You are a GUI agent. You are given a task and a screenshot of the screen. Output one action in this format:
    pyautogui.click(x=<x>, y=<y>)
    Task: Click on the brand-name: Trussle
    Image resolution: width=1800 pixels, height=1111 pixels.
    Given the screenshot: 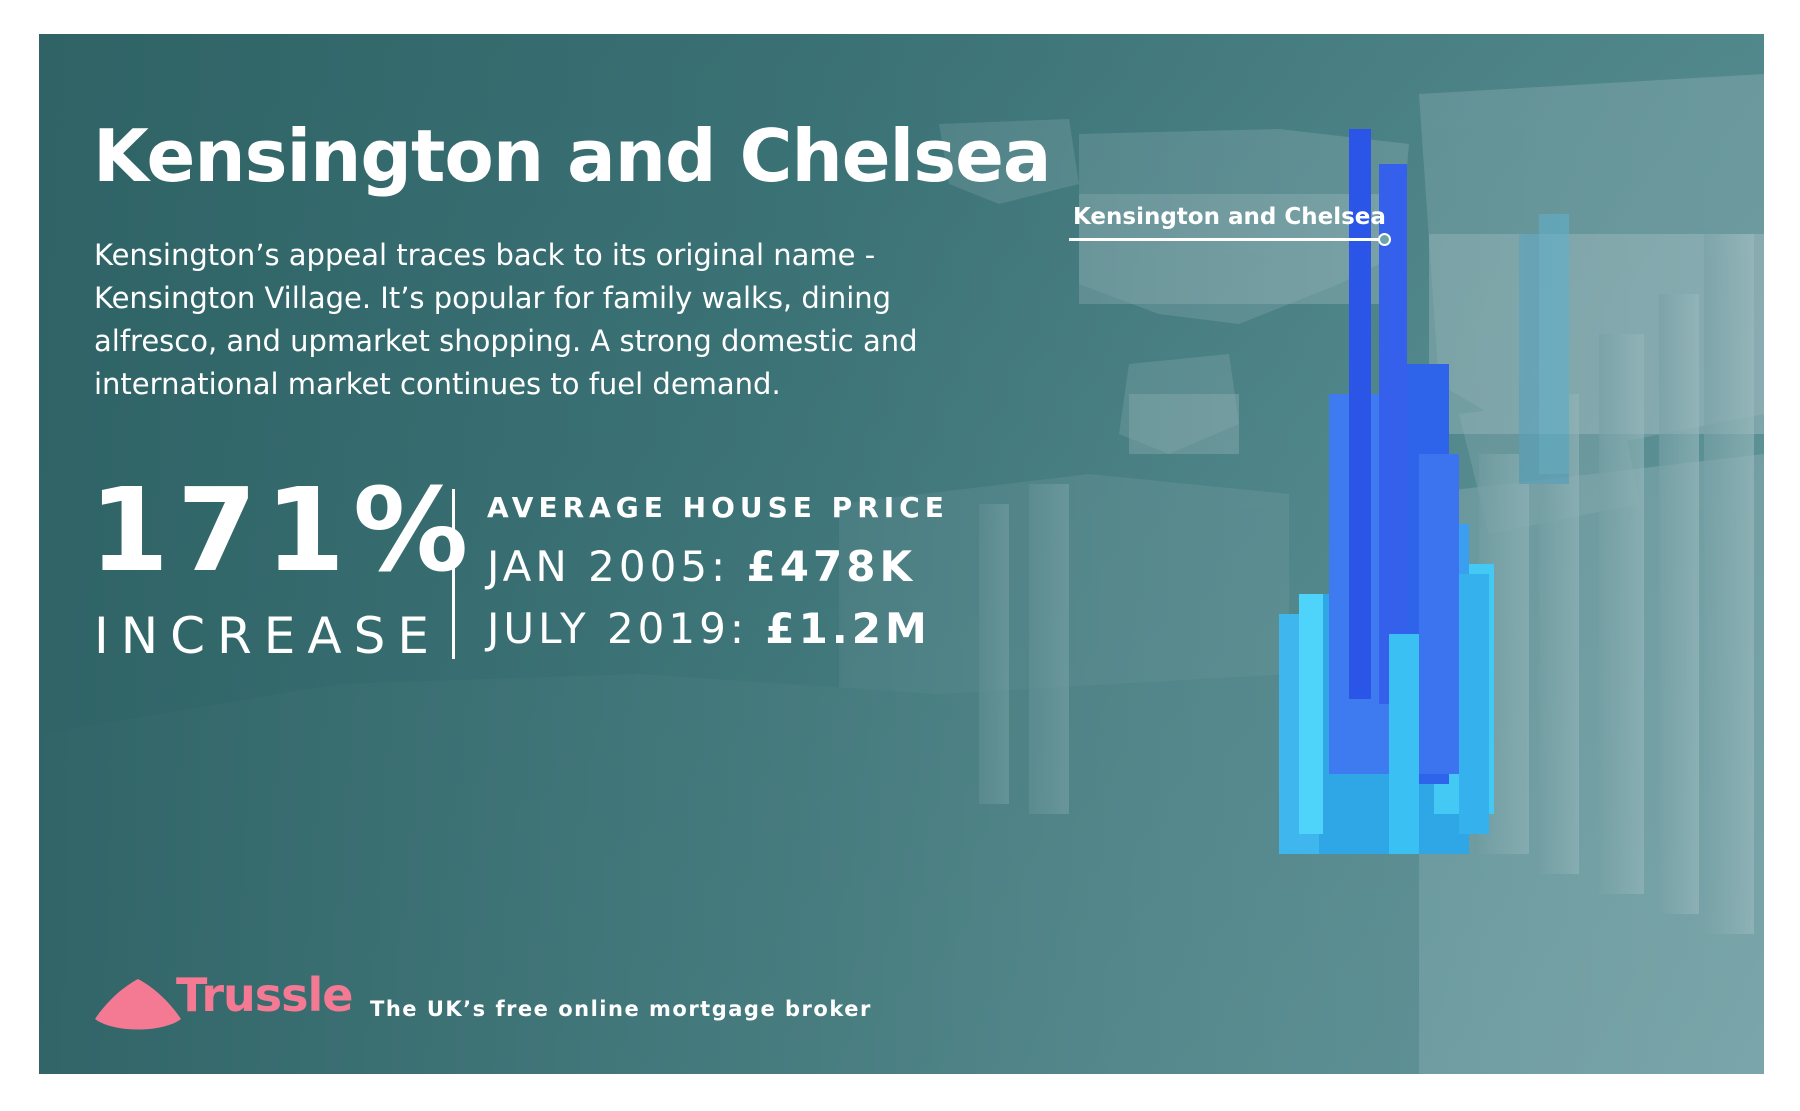 What is the action you would take?
    pyautogui.click(x=264, y=995)
    